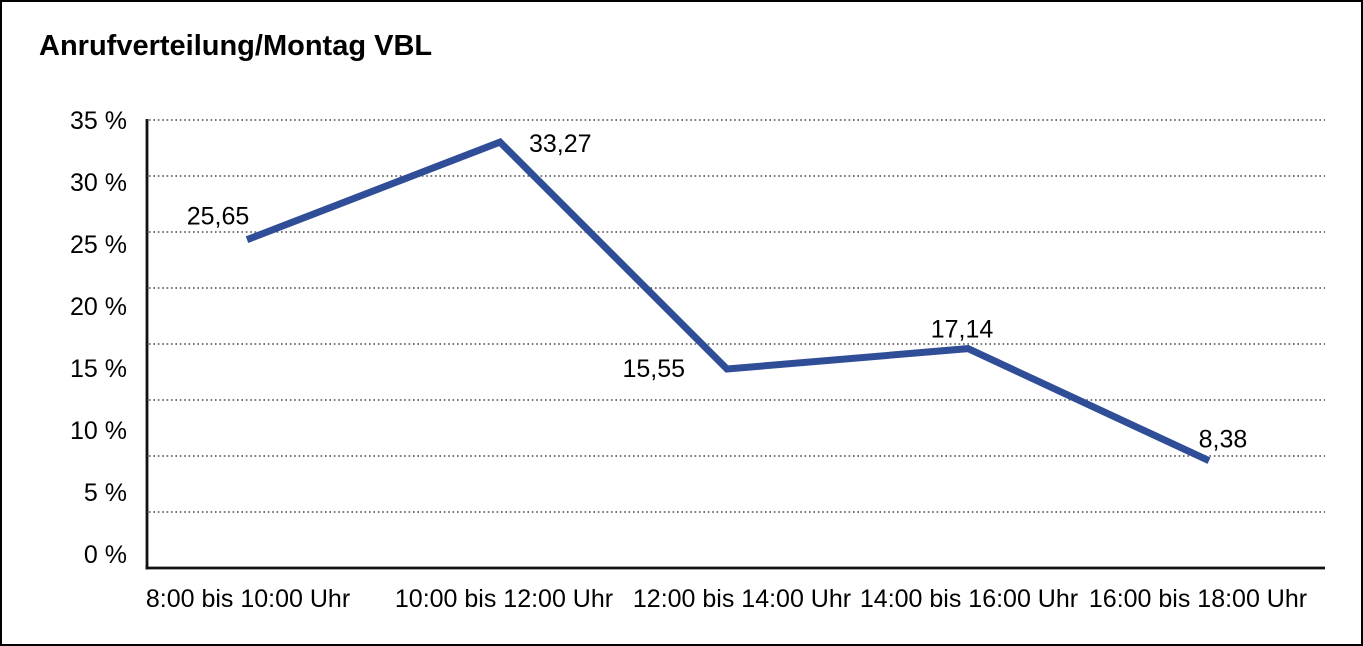 Image resolution: width=1363 pixels, height=646 pixels. I want to click on y-tick-label: 30 %, so click(98, 183).